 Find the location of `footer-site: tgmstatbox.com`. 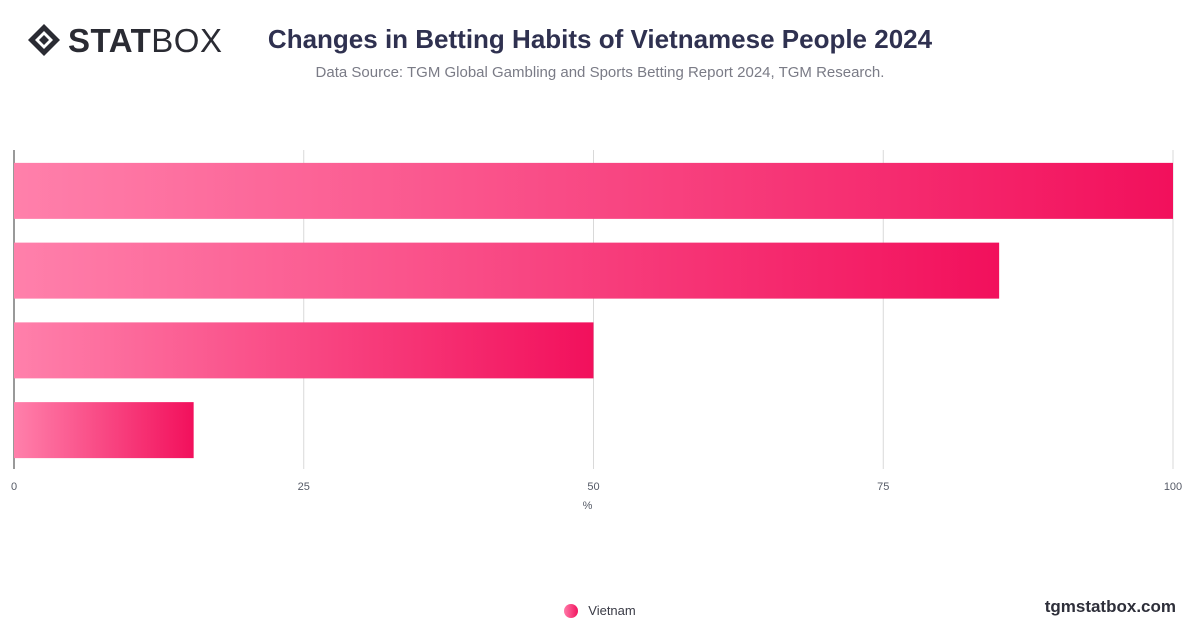

footer-site: tgmstatbox.com is located at coordinates (1110, 606).